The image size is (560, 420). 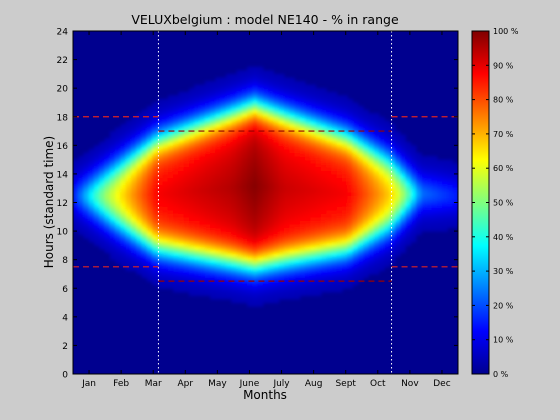 What do you see at coordinates (249, 384) in the screenshot?
I see `x-tick-label: June` at bounding box center [249, 384].